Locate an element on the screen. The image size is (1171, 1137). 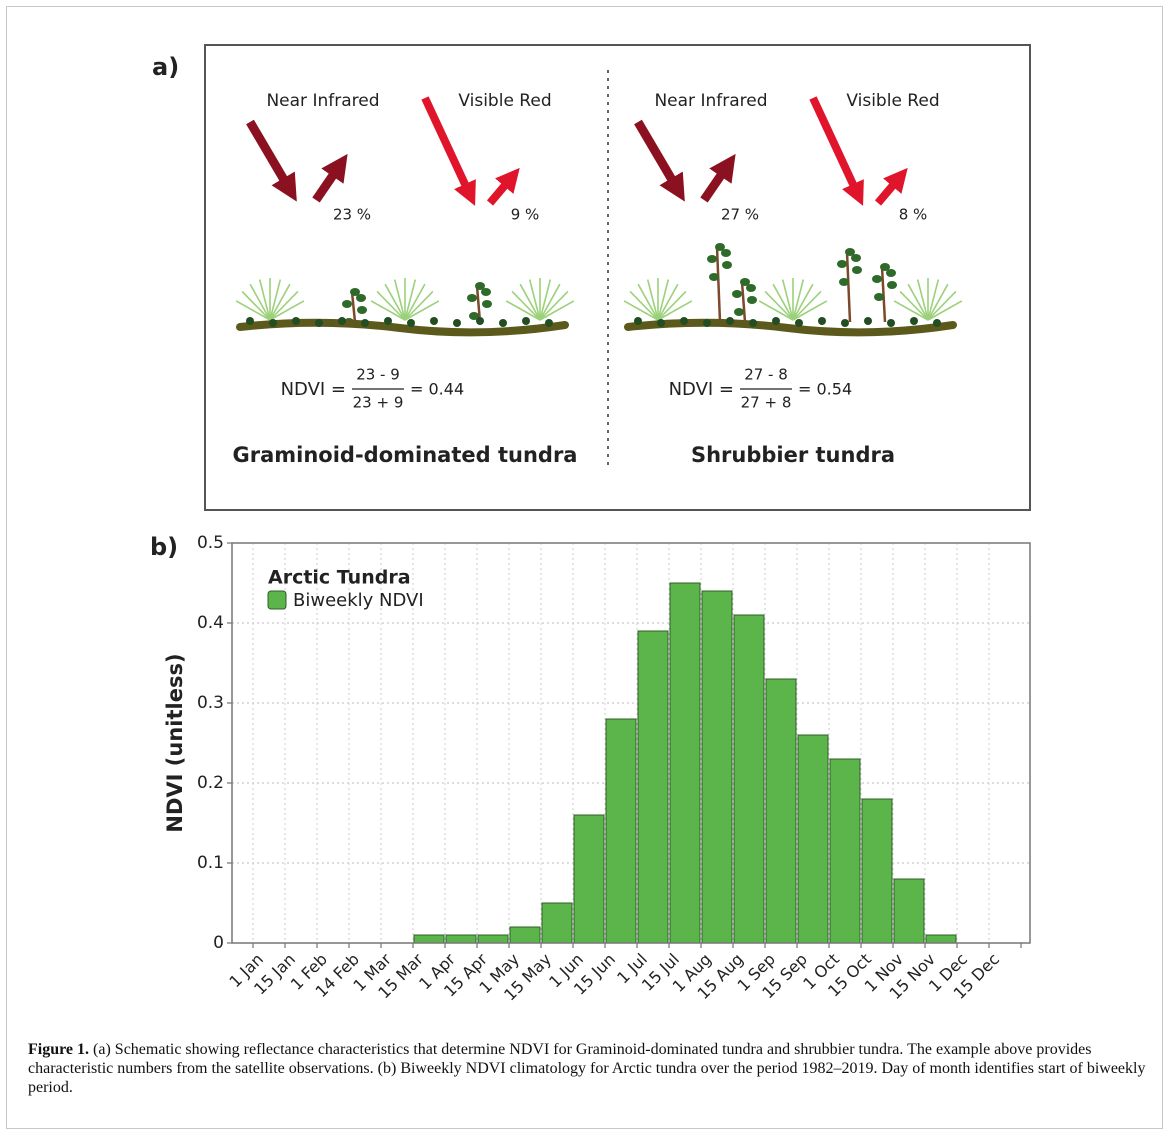
ndvi-result: = 0.54 is located at coordinates (825, 389).